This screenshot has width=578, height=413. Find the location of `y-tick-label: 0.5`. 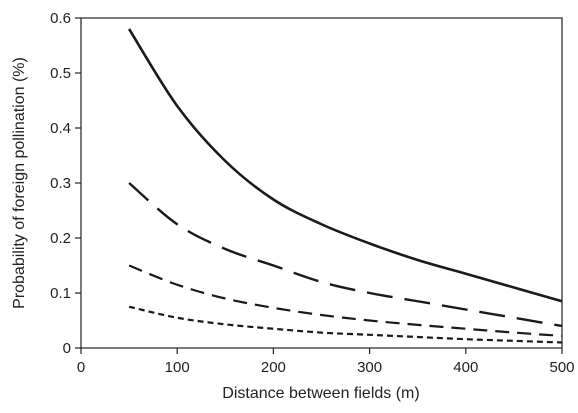

y-tick-label: 0.5 is located at coordinates (60, 73).